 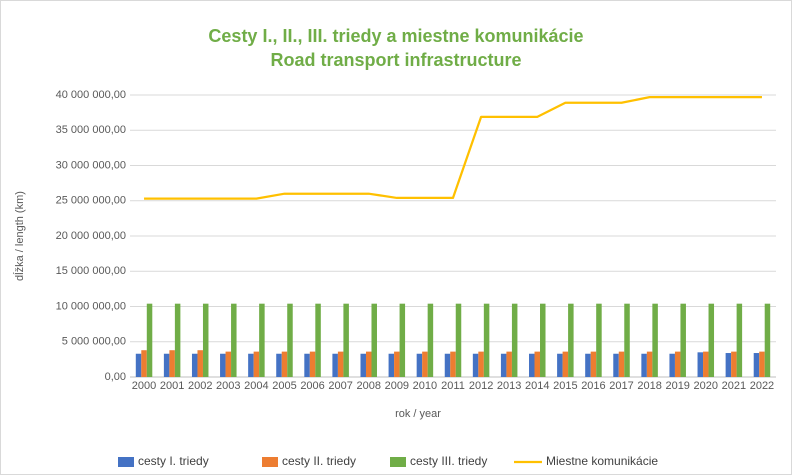 What do you see at coordinates (91, 236) in the screenshot?
I see `y-tick-label: 20 000 000,00` at bounding box center [91, 236].